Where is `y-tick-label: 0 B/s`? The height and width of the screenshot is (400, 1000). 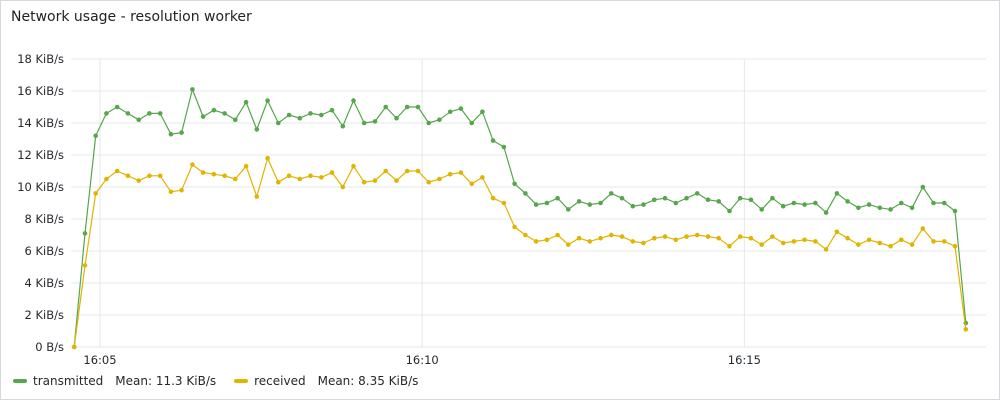 y-tick-label: 0 B/s is located at coordinates (49, 347).